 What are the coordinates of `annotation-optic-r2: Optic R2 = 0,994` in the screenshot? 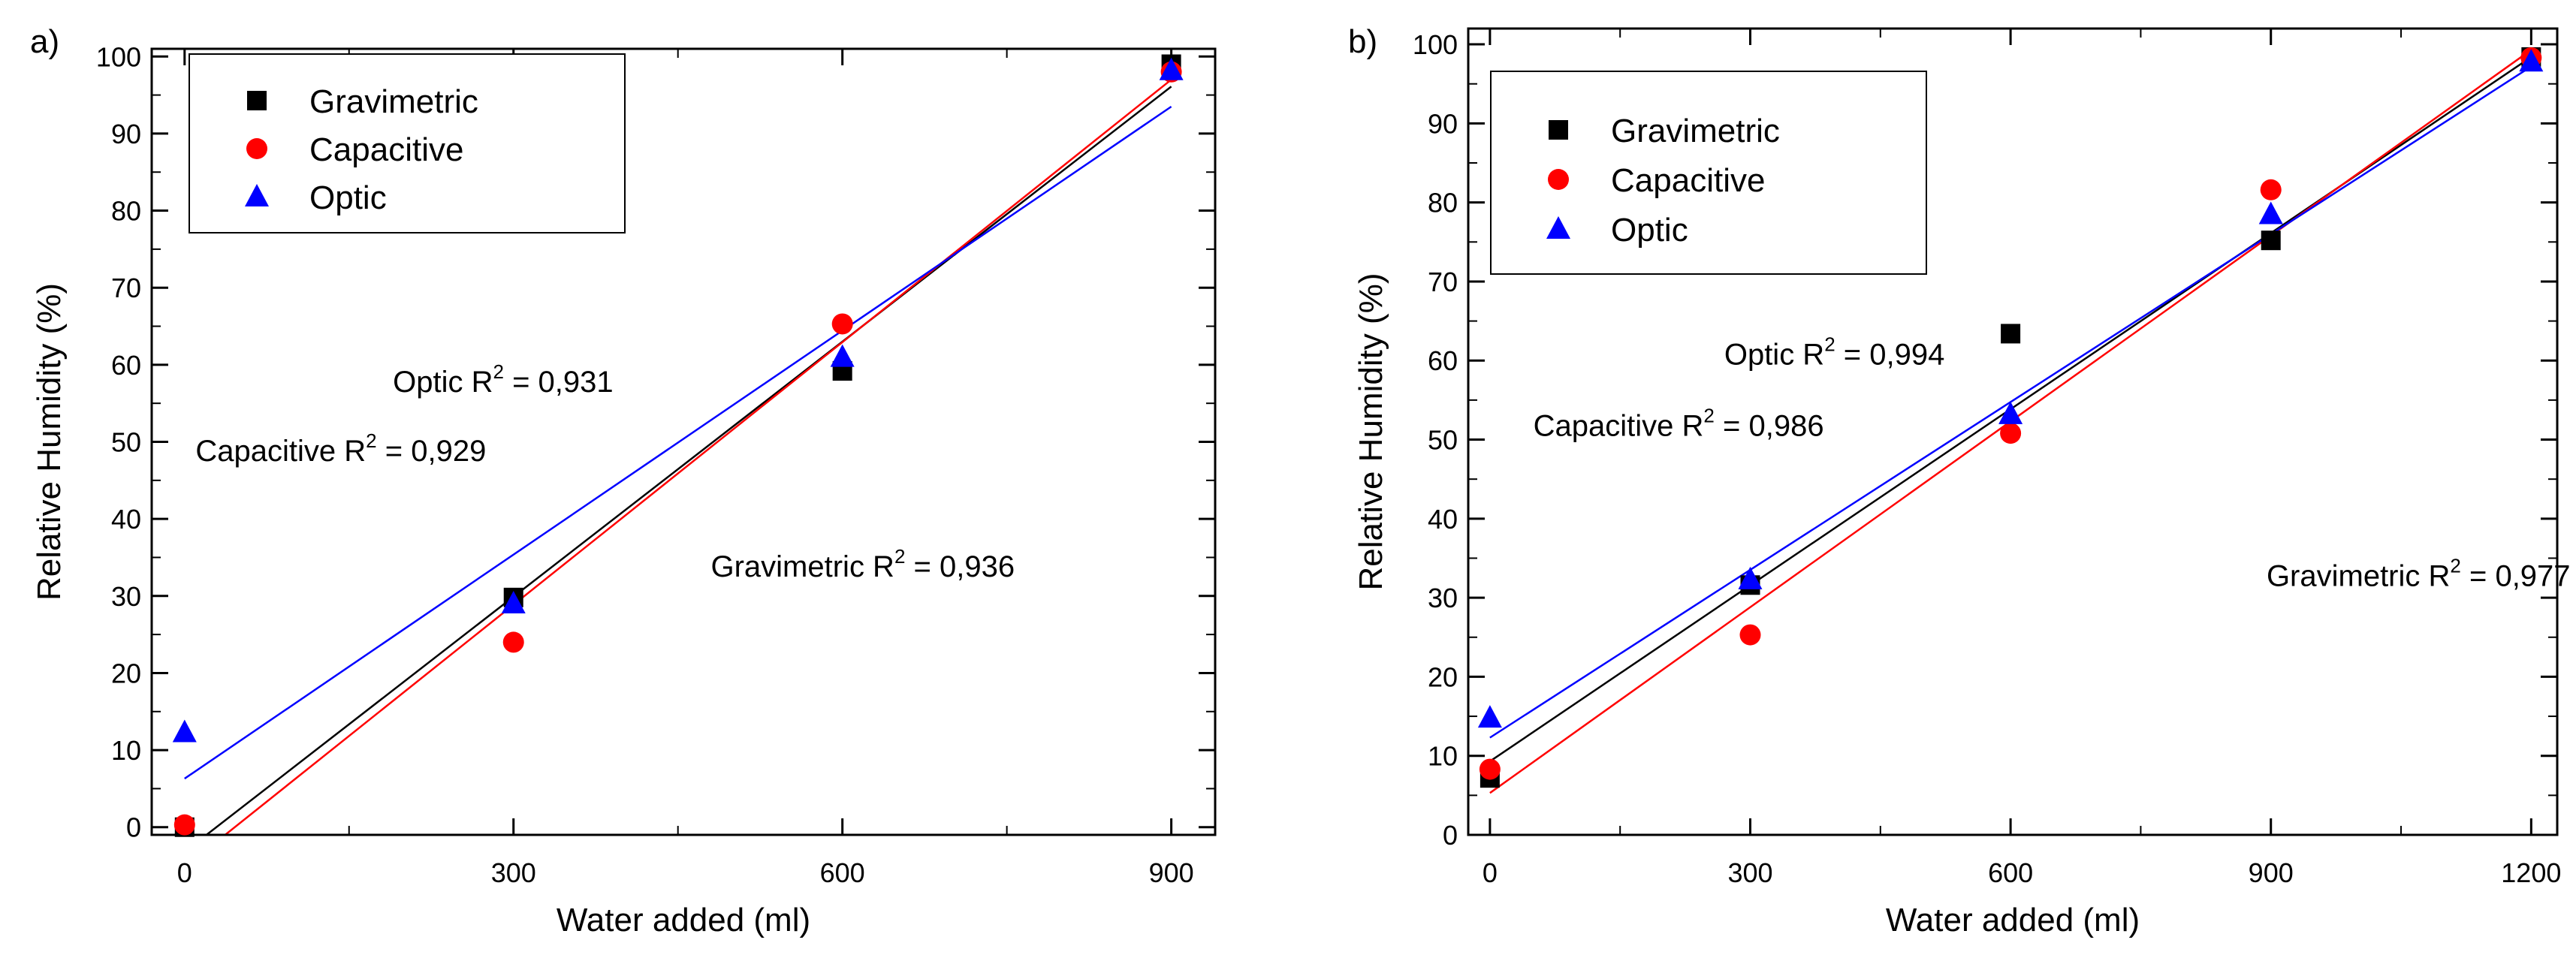 It's located at (1834, 352).